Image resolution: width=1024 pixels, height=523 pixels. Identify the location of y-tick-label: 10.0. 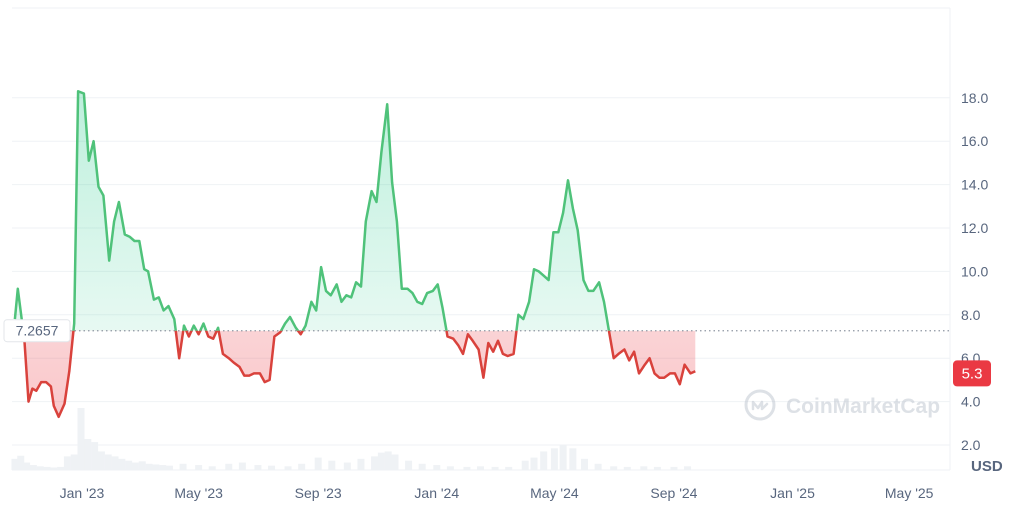
(974, 271).